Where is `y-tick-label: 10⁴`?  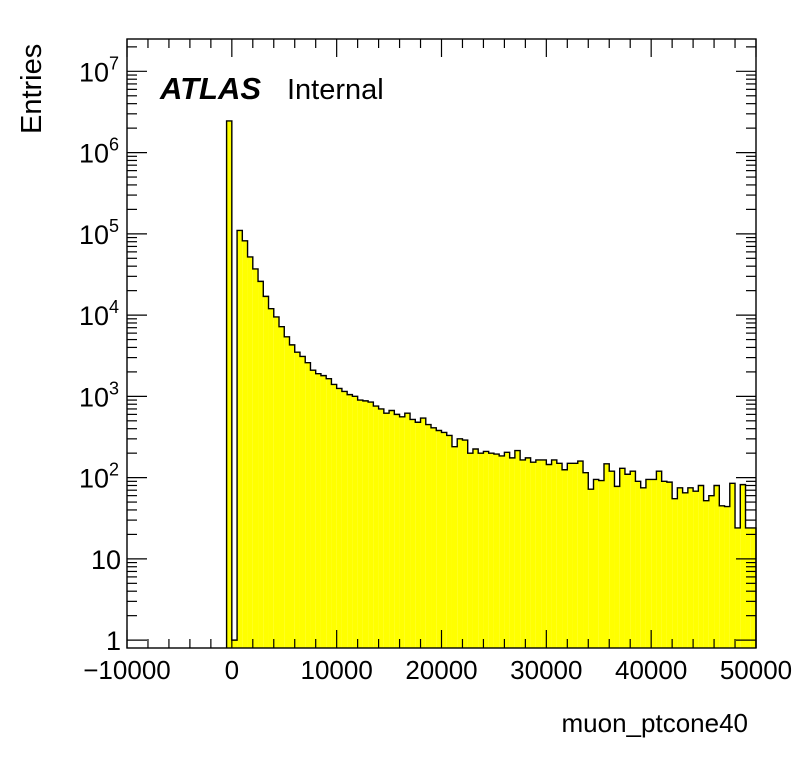
y-tick-label: 10⁴ is located at coordinates (99, 314).